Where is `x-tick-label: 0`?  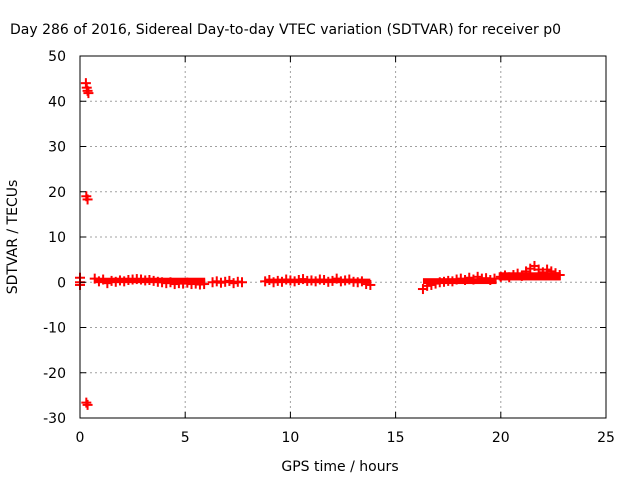 x-tick-label: 0 is located at coordinates (80, 438).